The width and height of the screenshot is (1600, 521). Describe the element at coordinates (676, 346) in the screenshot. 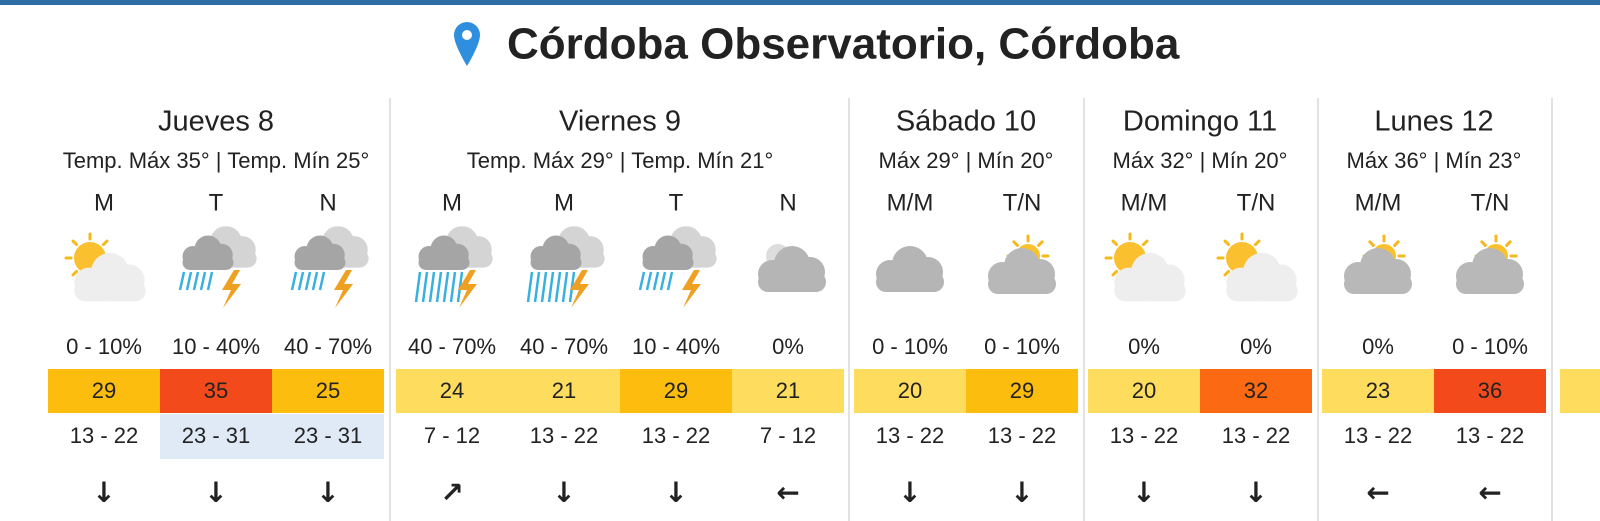

I see `rain-chance: 10 - 40%` at that location.